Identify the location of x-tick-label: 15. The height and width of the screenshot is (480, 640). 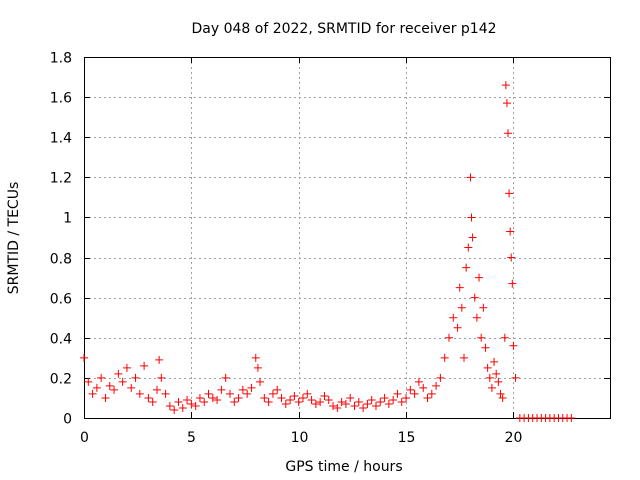
(407, 438).